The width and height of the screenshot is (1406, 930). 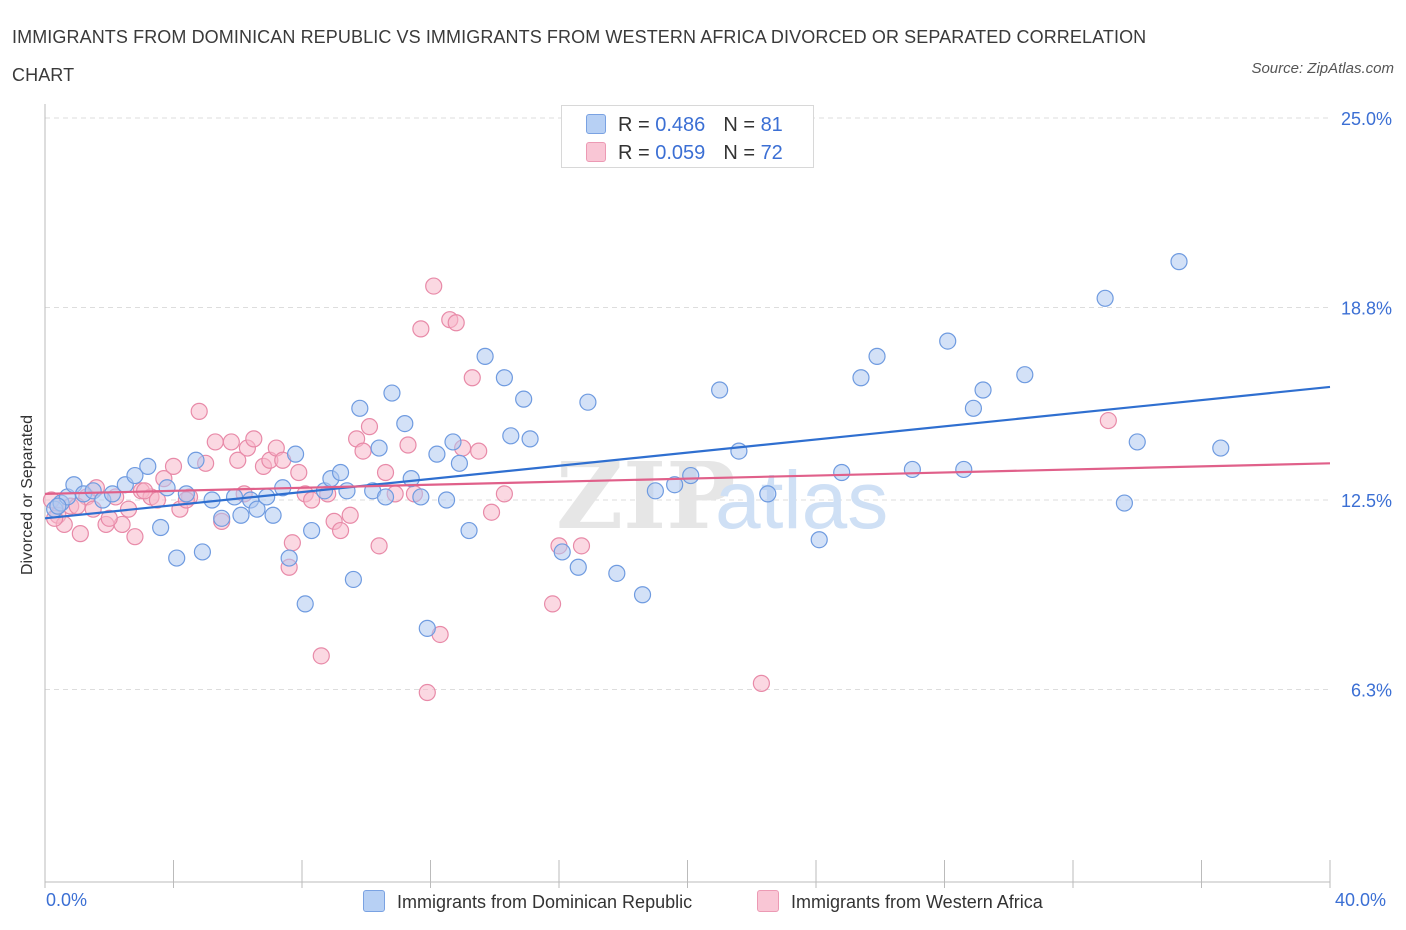 I want to click on watermark-zip: ZIP, so click(x=645, y=496).